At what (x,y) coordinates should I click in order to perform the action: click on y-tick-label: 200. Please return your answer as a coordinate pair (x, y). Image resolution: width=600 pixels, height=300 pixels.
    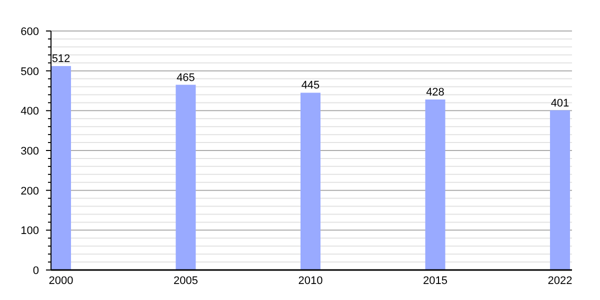
    Looking at the image, I should click on (29, 191).